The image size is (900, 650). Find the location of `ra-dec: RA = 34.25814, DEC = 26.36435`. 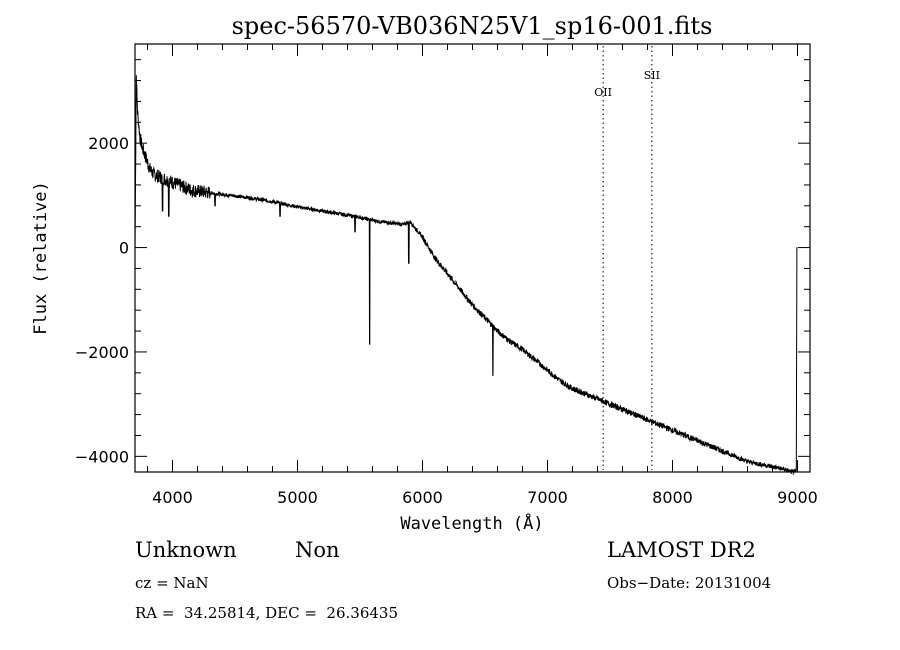

ra-dec: RA = 34.25814, DEC = 26.36435 is located at coordinates (267, 613).